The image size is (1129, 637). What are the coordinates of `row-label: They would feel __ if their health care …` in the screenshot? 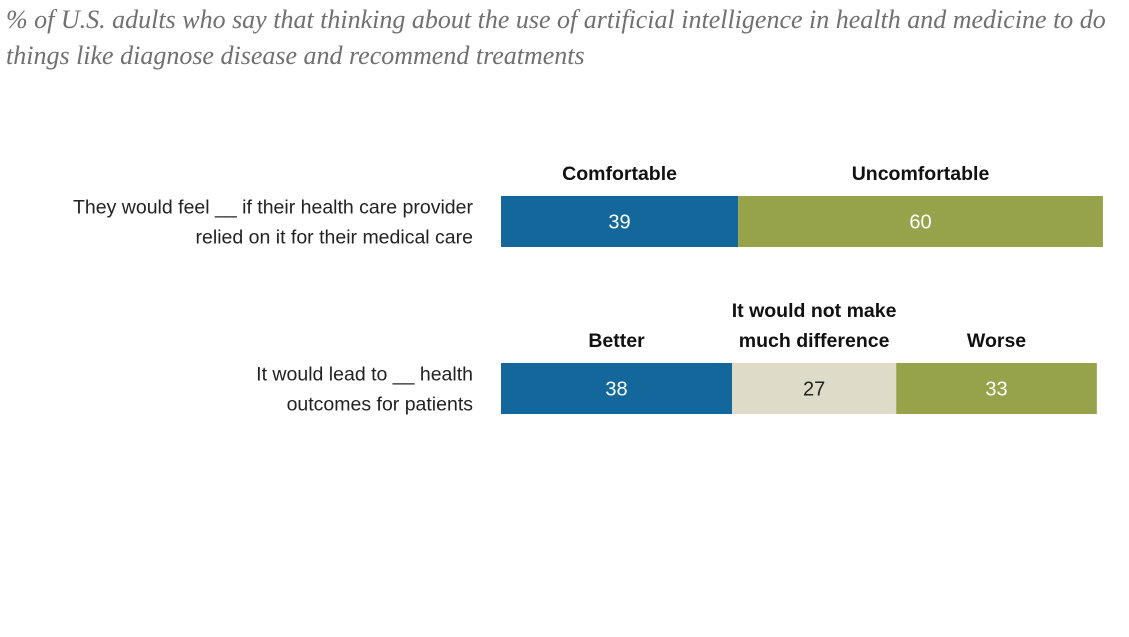 It's located at (273, 208).